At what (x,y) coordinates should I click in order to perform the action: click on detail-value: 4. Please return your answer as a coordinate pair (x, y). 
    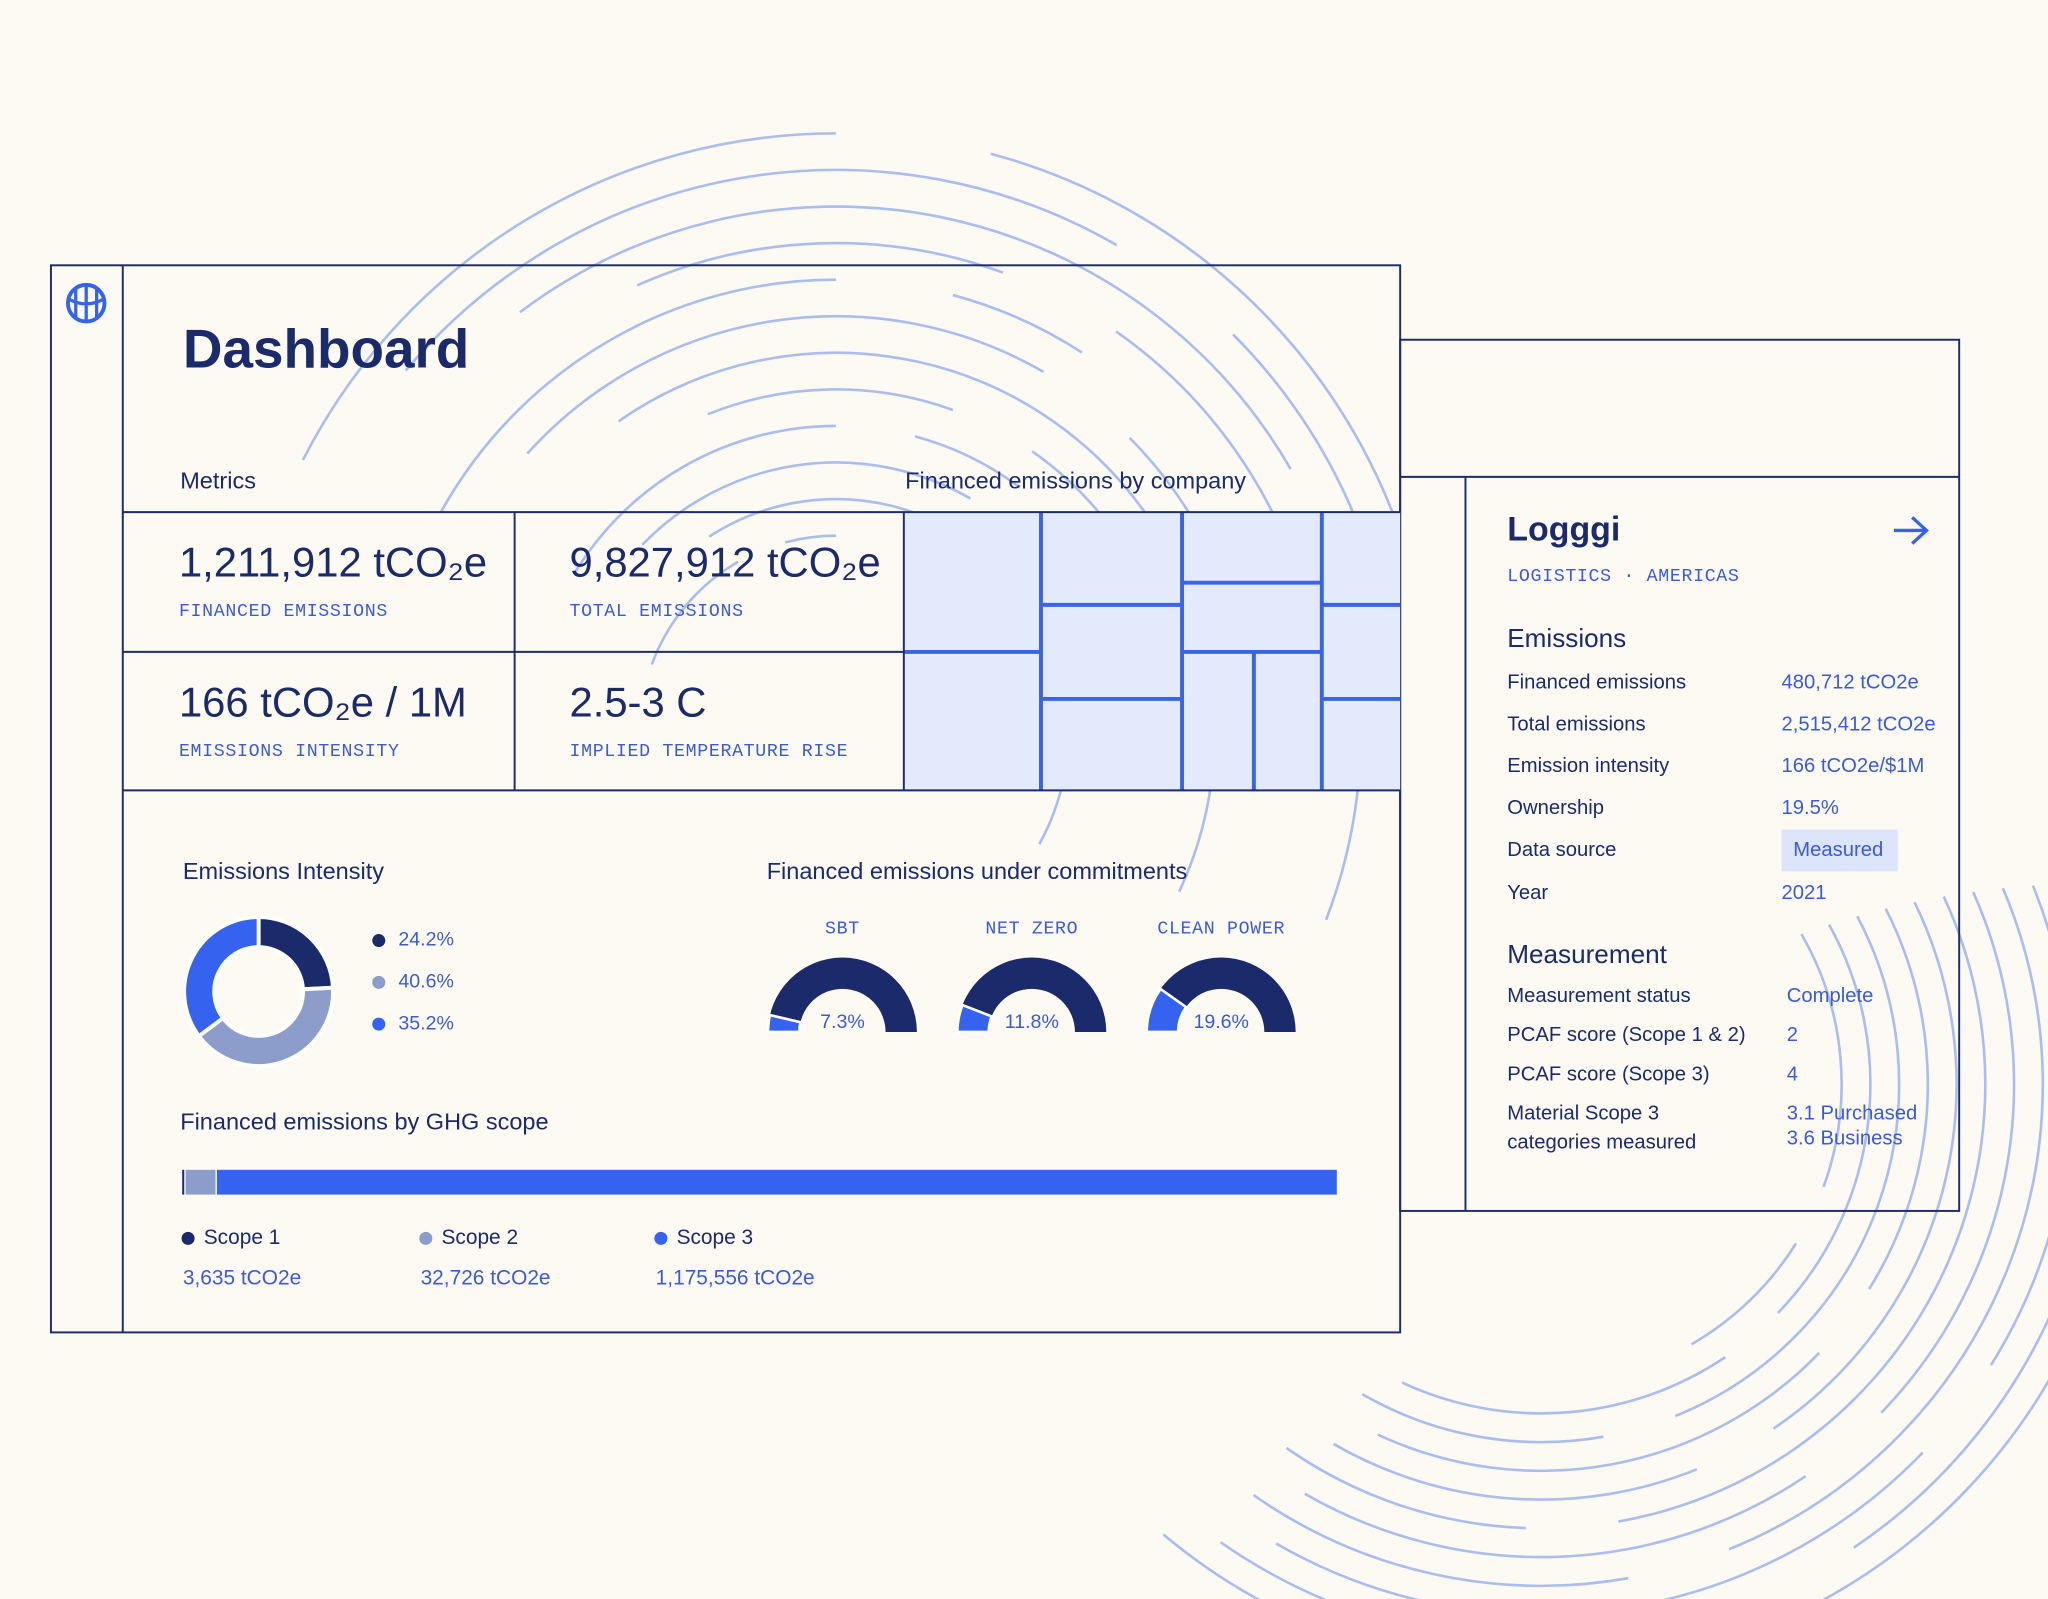
    Looking at the image, I should click on (1792, 1074).